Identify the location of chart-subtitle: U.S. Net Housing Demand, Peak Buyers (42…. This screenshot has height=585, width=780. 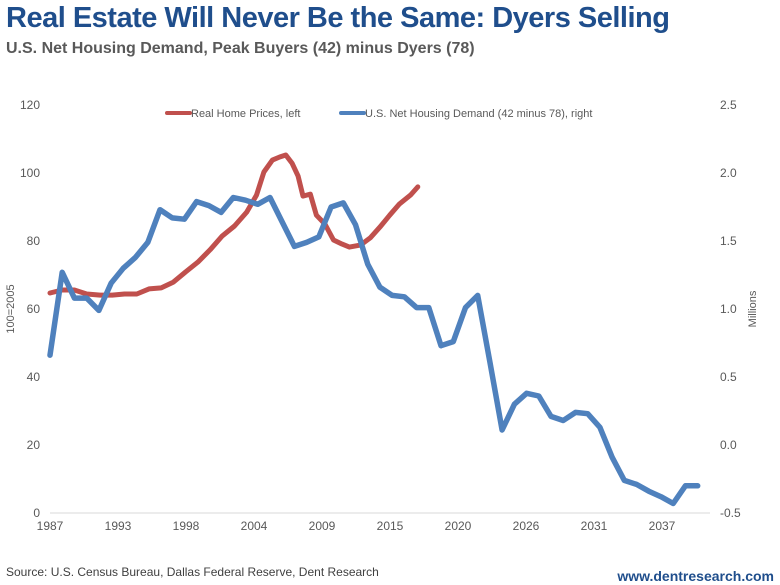
(240, 48).